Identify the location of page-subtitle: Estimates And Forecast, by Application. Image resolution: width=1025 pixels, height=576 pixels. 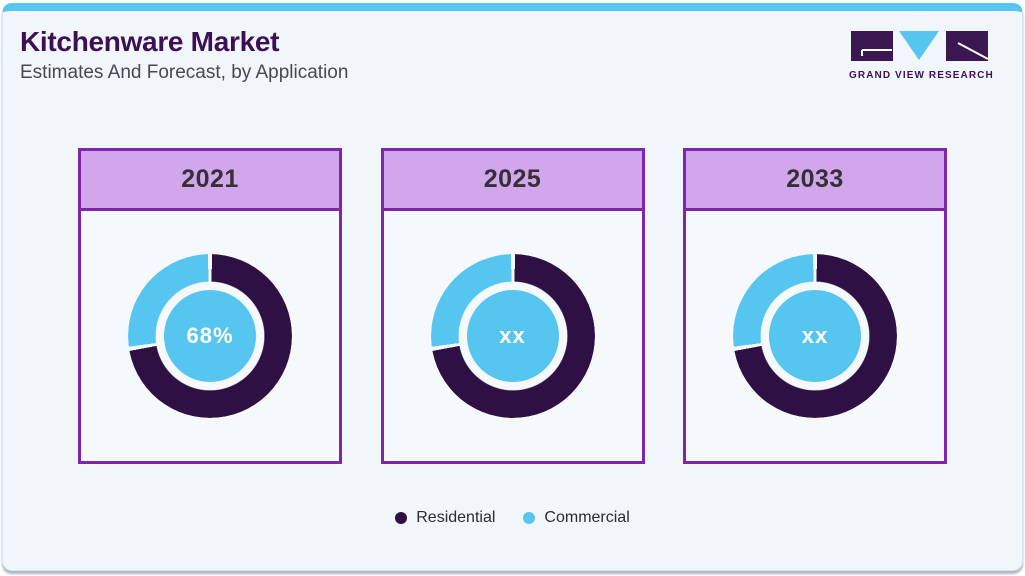
(184, 72).